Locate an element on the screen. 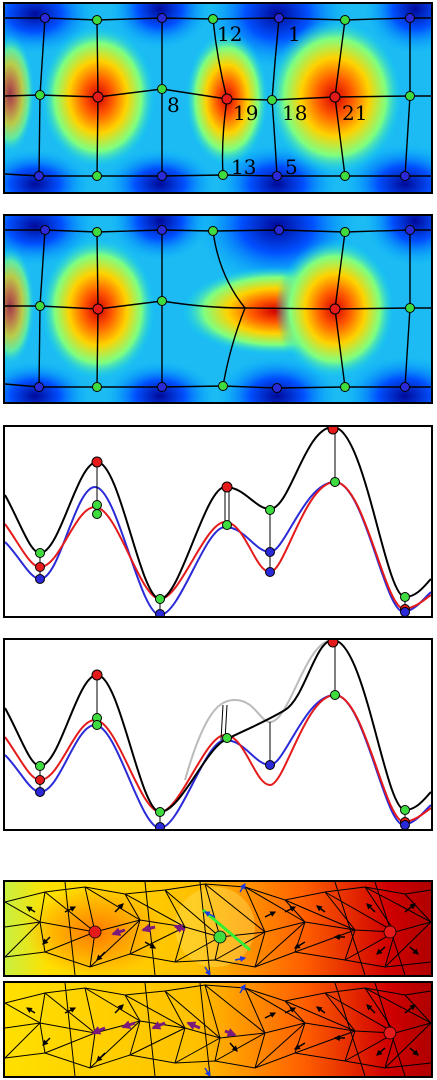  black-arrows-after is located at coordinates (222, 1033).